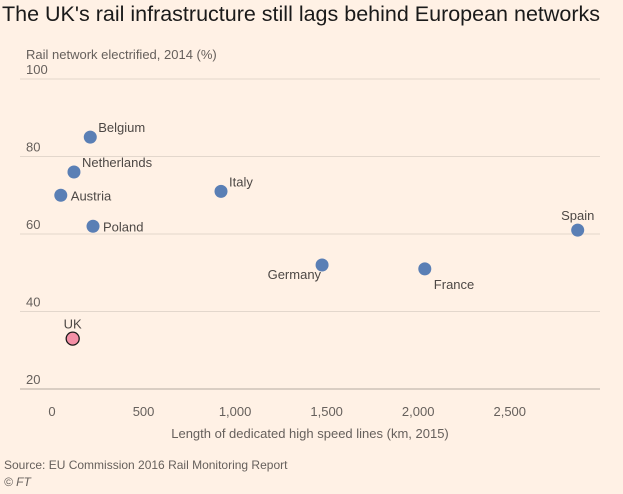 The width and height of the screenshot is (623, 494). Describe the element at coordinates (121, 127) in the screenshot. I see `point-label-belgium: Belgium` at that location.